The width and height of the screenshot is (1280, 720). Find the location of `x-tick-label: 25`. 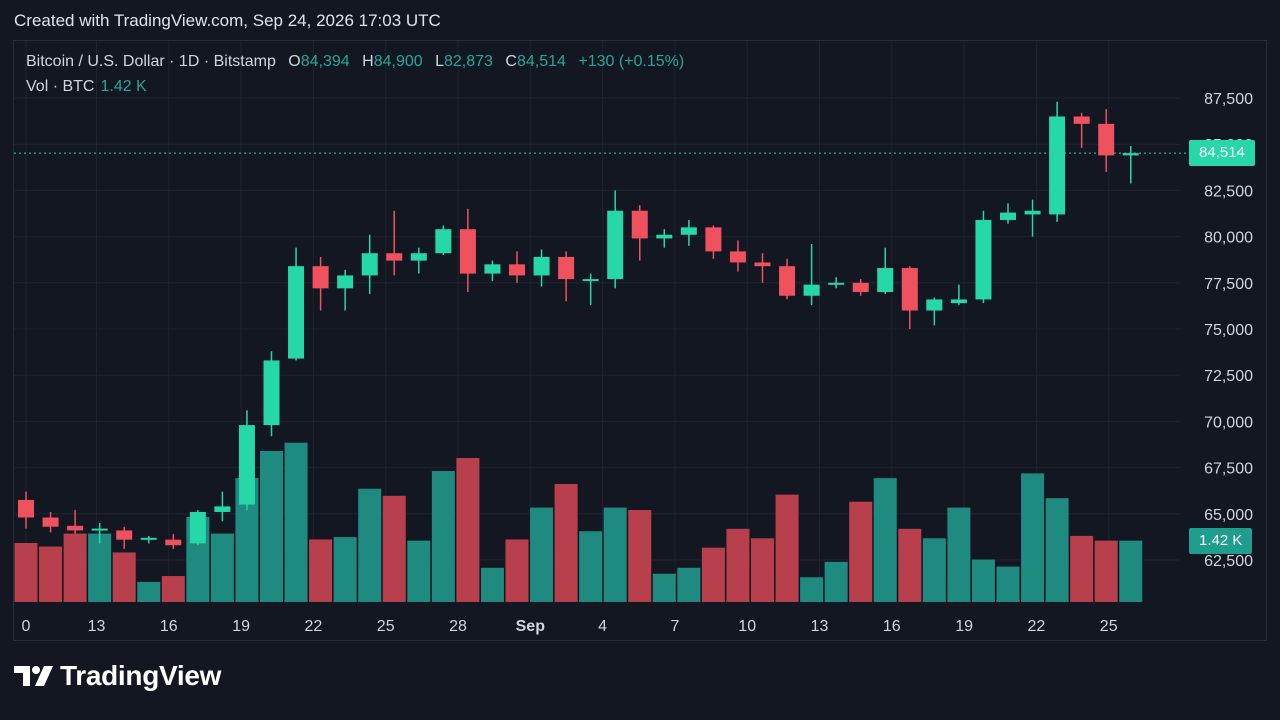

x-tick-label: 25 is located at coordinates (1109, 626).